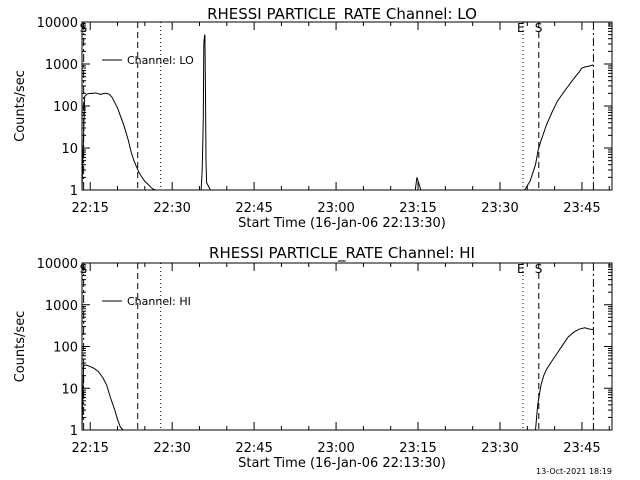 This screenshot has width=640, height=480. I want to click on chart-title: RHESSI PARTICLE_RATE Channel: HI, so click(342, 253).